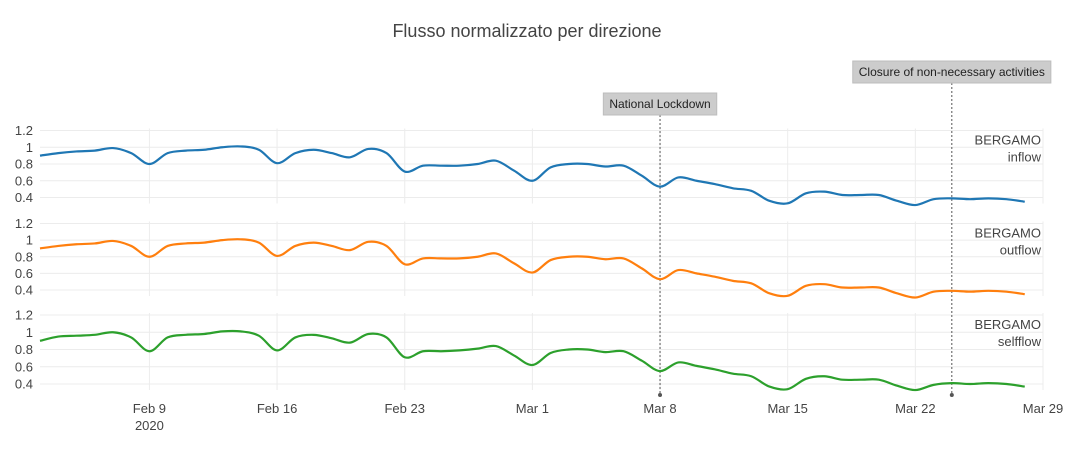 The width and height of the screenshot is (1092, 453). What do you see at coordinates (1025, 157) in the screenshot?
I see `panel-label: inflow` at bounding box center [1025, 157].